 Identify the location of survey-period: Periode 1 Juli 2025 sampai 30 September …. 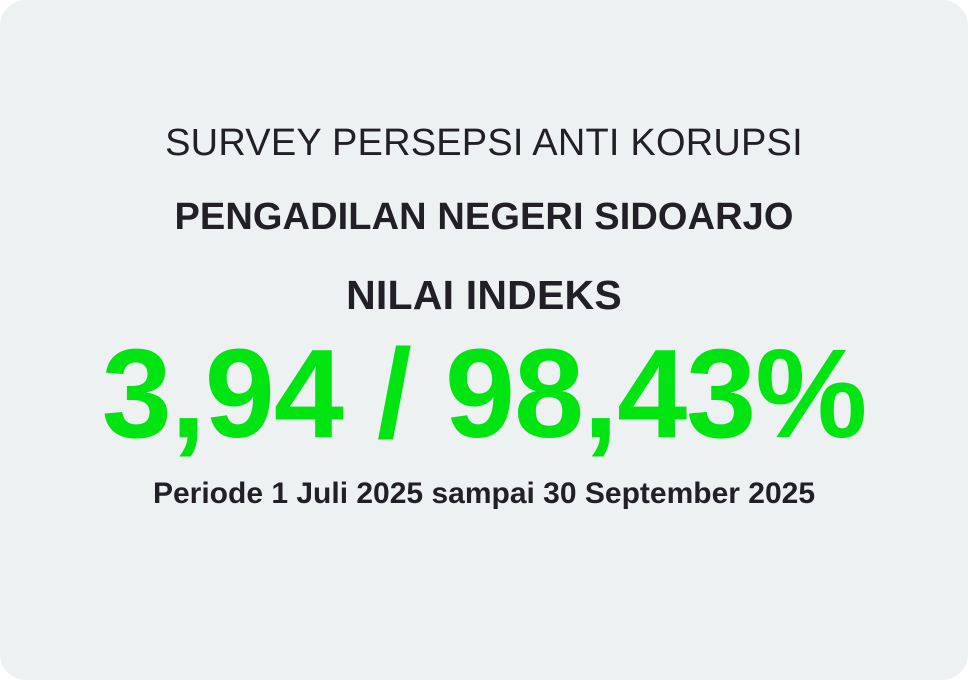
(484, 493).